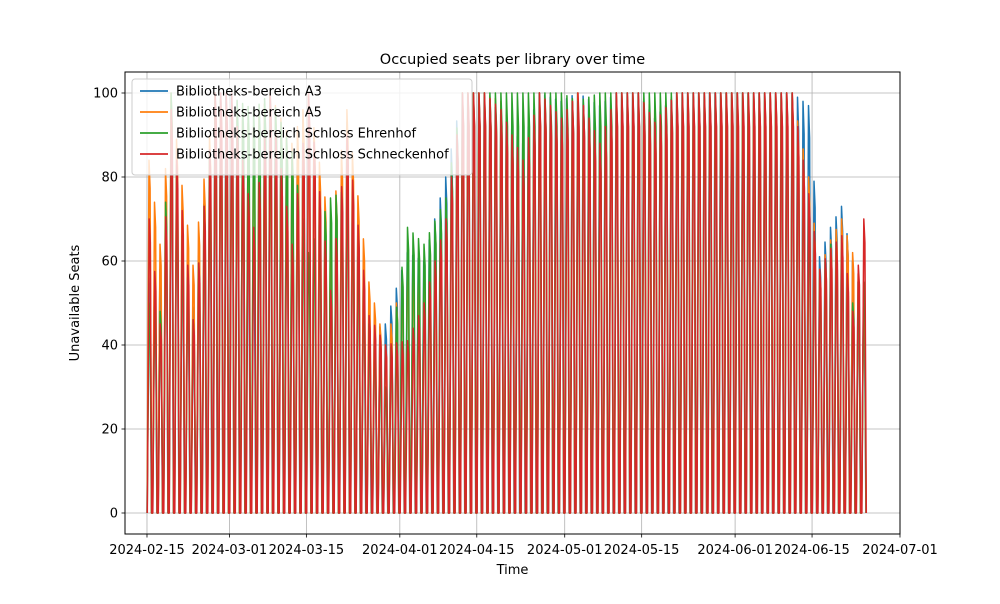 The image size is (1000, 604). Describe the element at coordinates (230, 550) in the screenshot. I see `x-tick-label: 2024-03-01` at that location.